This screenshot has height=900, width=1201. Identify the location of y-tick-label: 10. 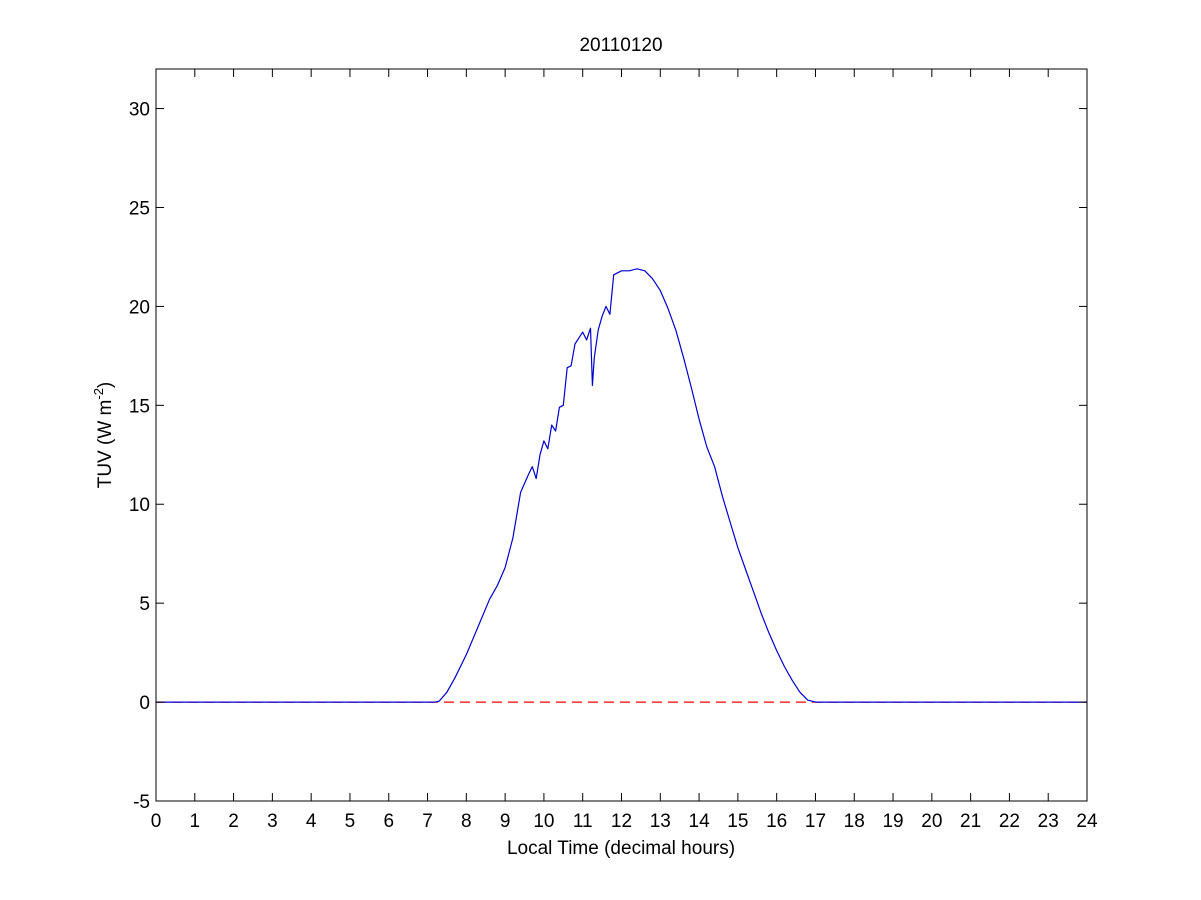
(139, 505).